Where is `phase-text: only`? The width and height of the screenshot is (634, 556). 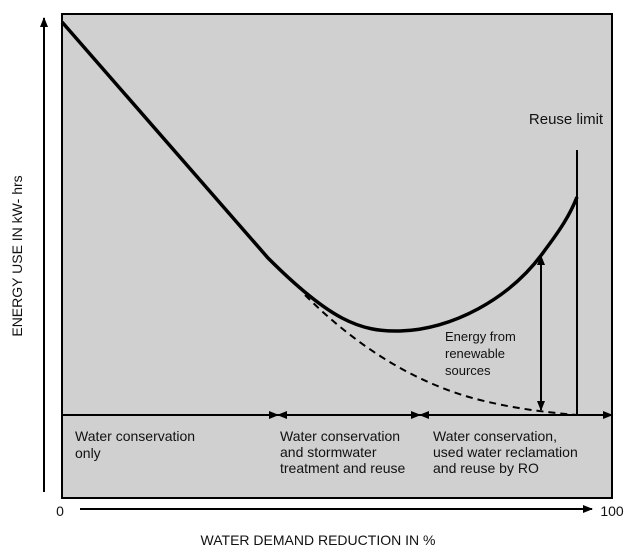
phase-text: only is located at coordinates (88, 453).